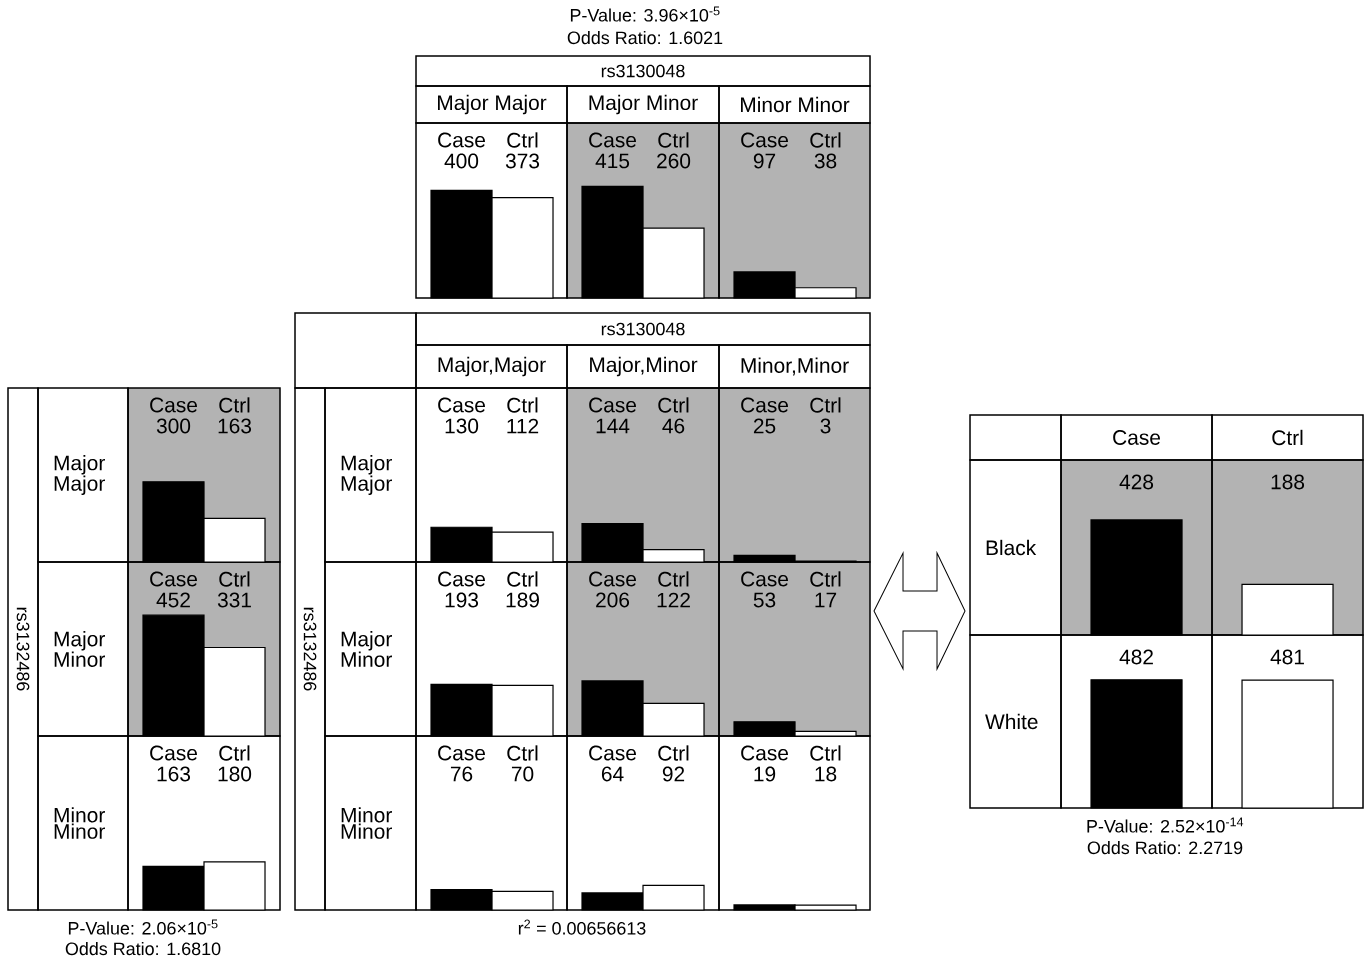  What do you see at coordinates (613, 600) in the screenshot?
I see `data-label: 206` at bounding box center [613, 600].